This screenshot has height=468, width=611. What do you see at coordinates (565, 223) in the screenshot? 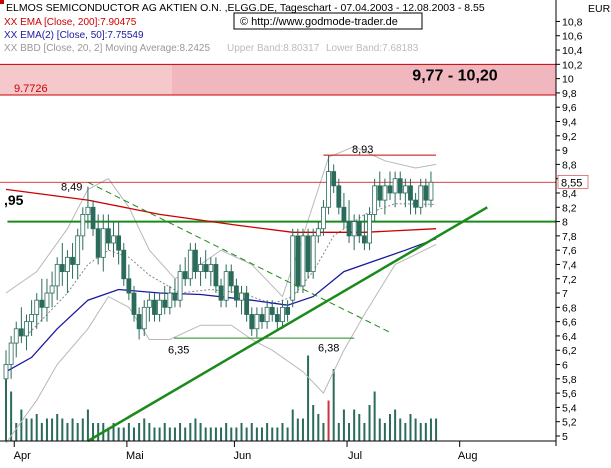
I see `y-tick-label: 8` at bounding box center [565, 223].